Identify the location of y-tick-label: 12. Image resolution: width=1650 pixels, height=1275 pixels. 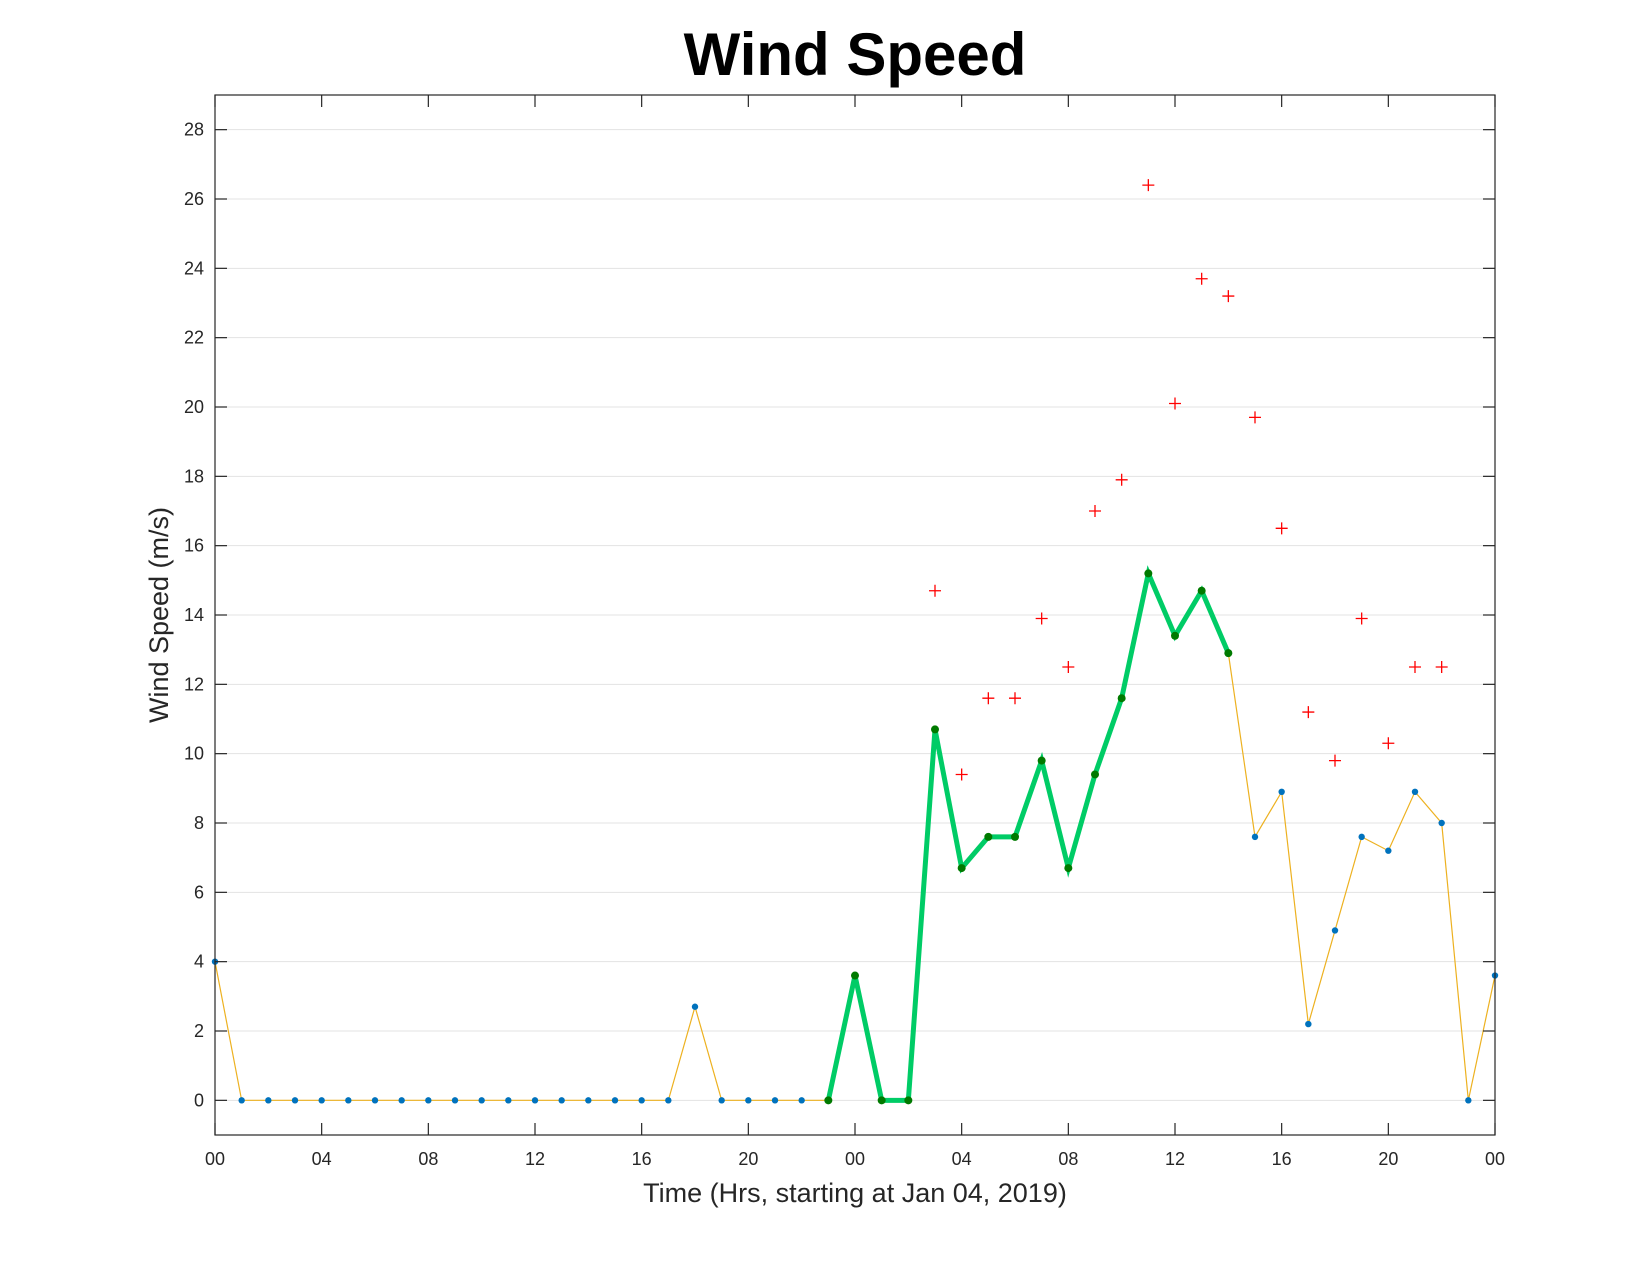
(194, 684).